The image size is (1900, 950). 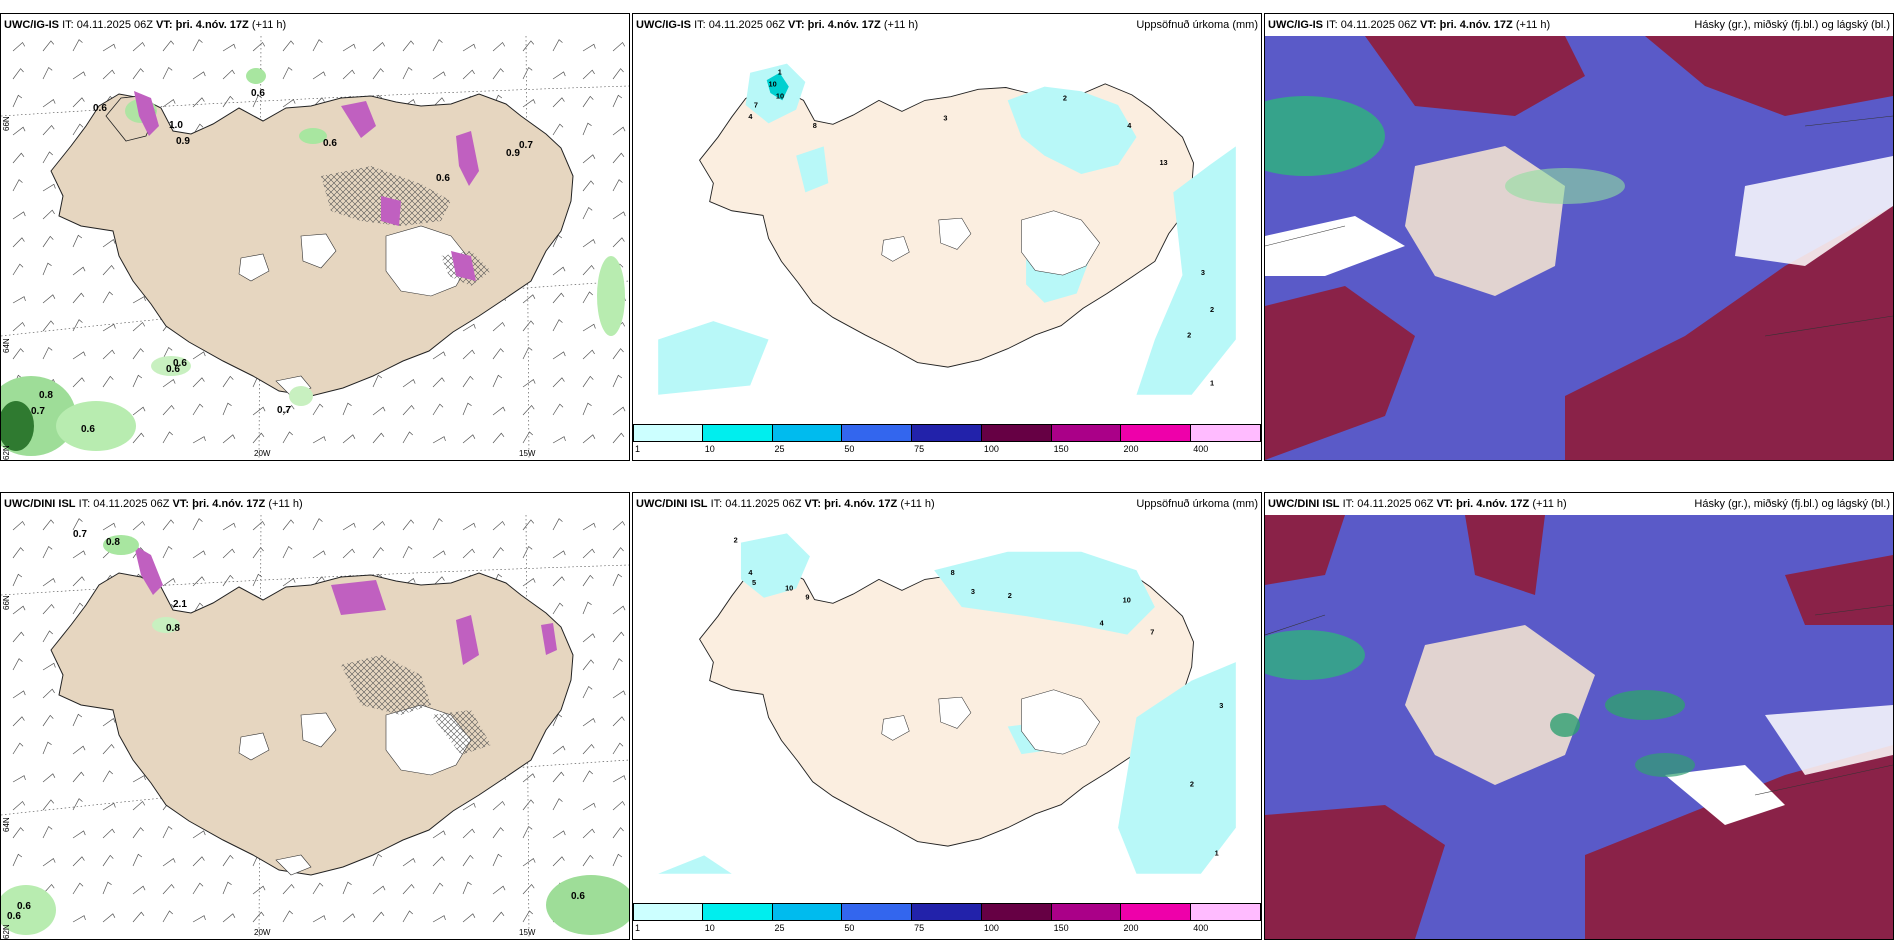 What do you see at coordinates (991, 928) in the screenshot?
I see `colorbar-label: 100` at bounding box center [991, 928].